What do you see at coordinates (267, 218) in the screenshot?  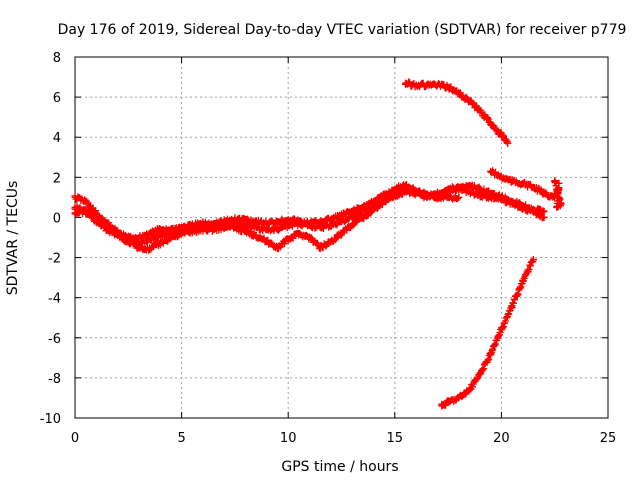 I see `series-main-band-C` at bounding box center [267, 218].